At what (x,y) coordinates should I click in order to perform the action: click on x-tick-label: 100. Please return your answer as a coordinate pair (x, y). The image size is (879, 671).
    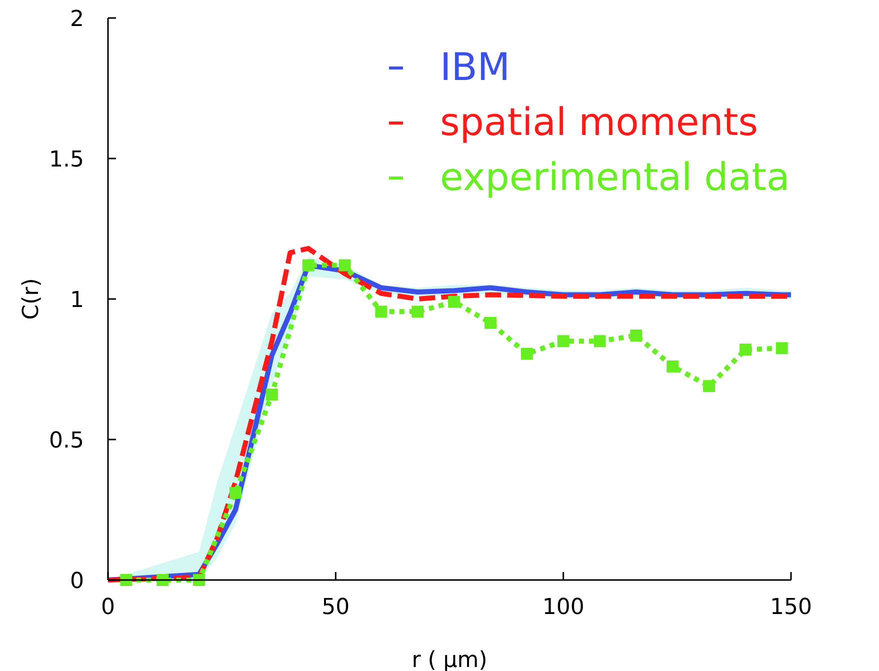
    Looking at the image, I should click on (563, 607).